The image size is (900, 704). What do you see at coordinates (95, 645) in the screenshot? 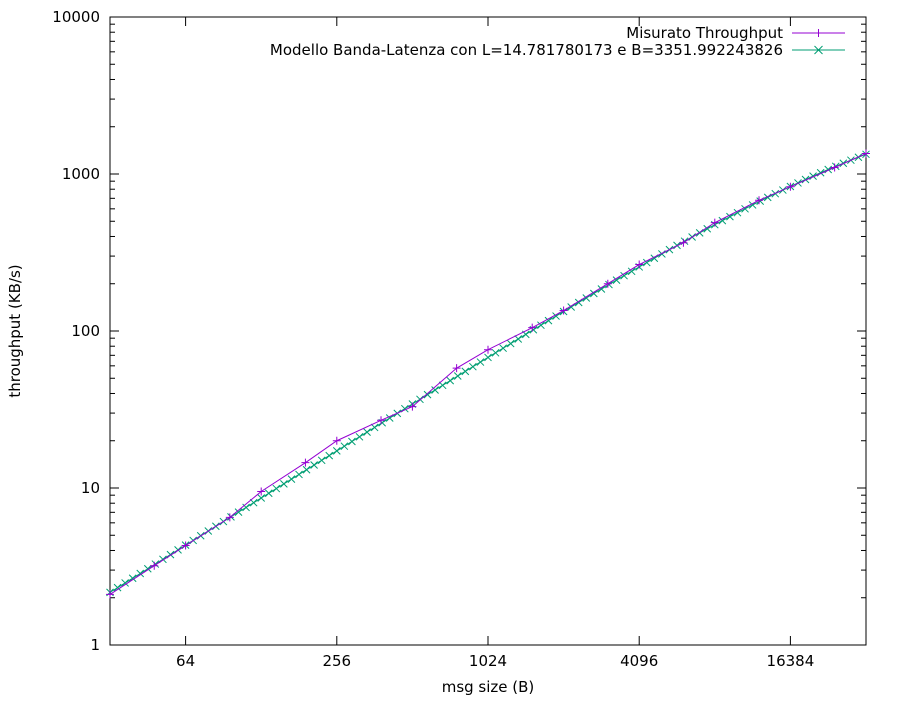
I see `y-tick-label: 1` at bounding box center [95, 645].